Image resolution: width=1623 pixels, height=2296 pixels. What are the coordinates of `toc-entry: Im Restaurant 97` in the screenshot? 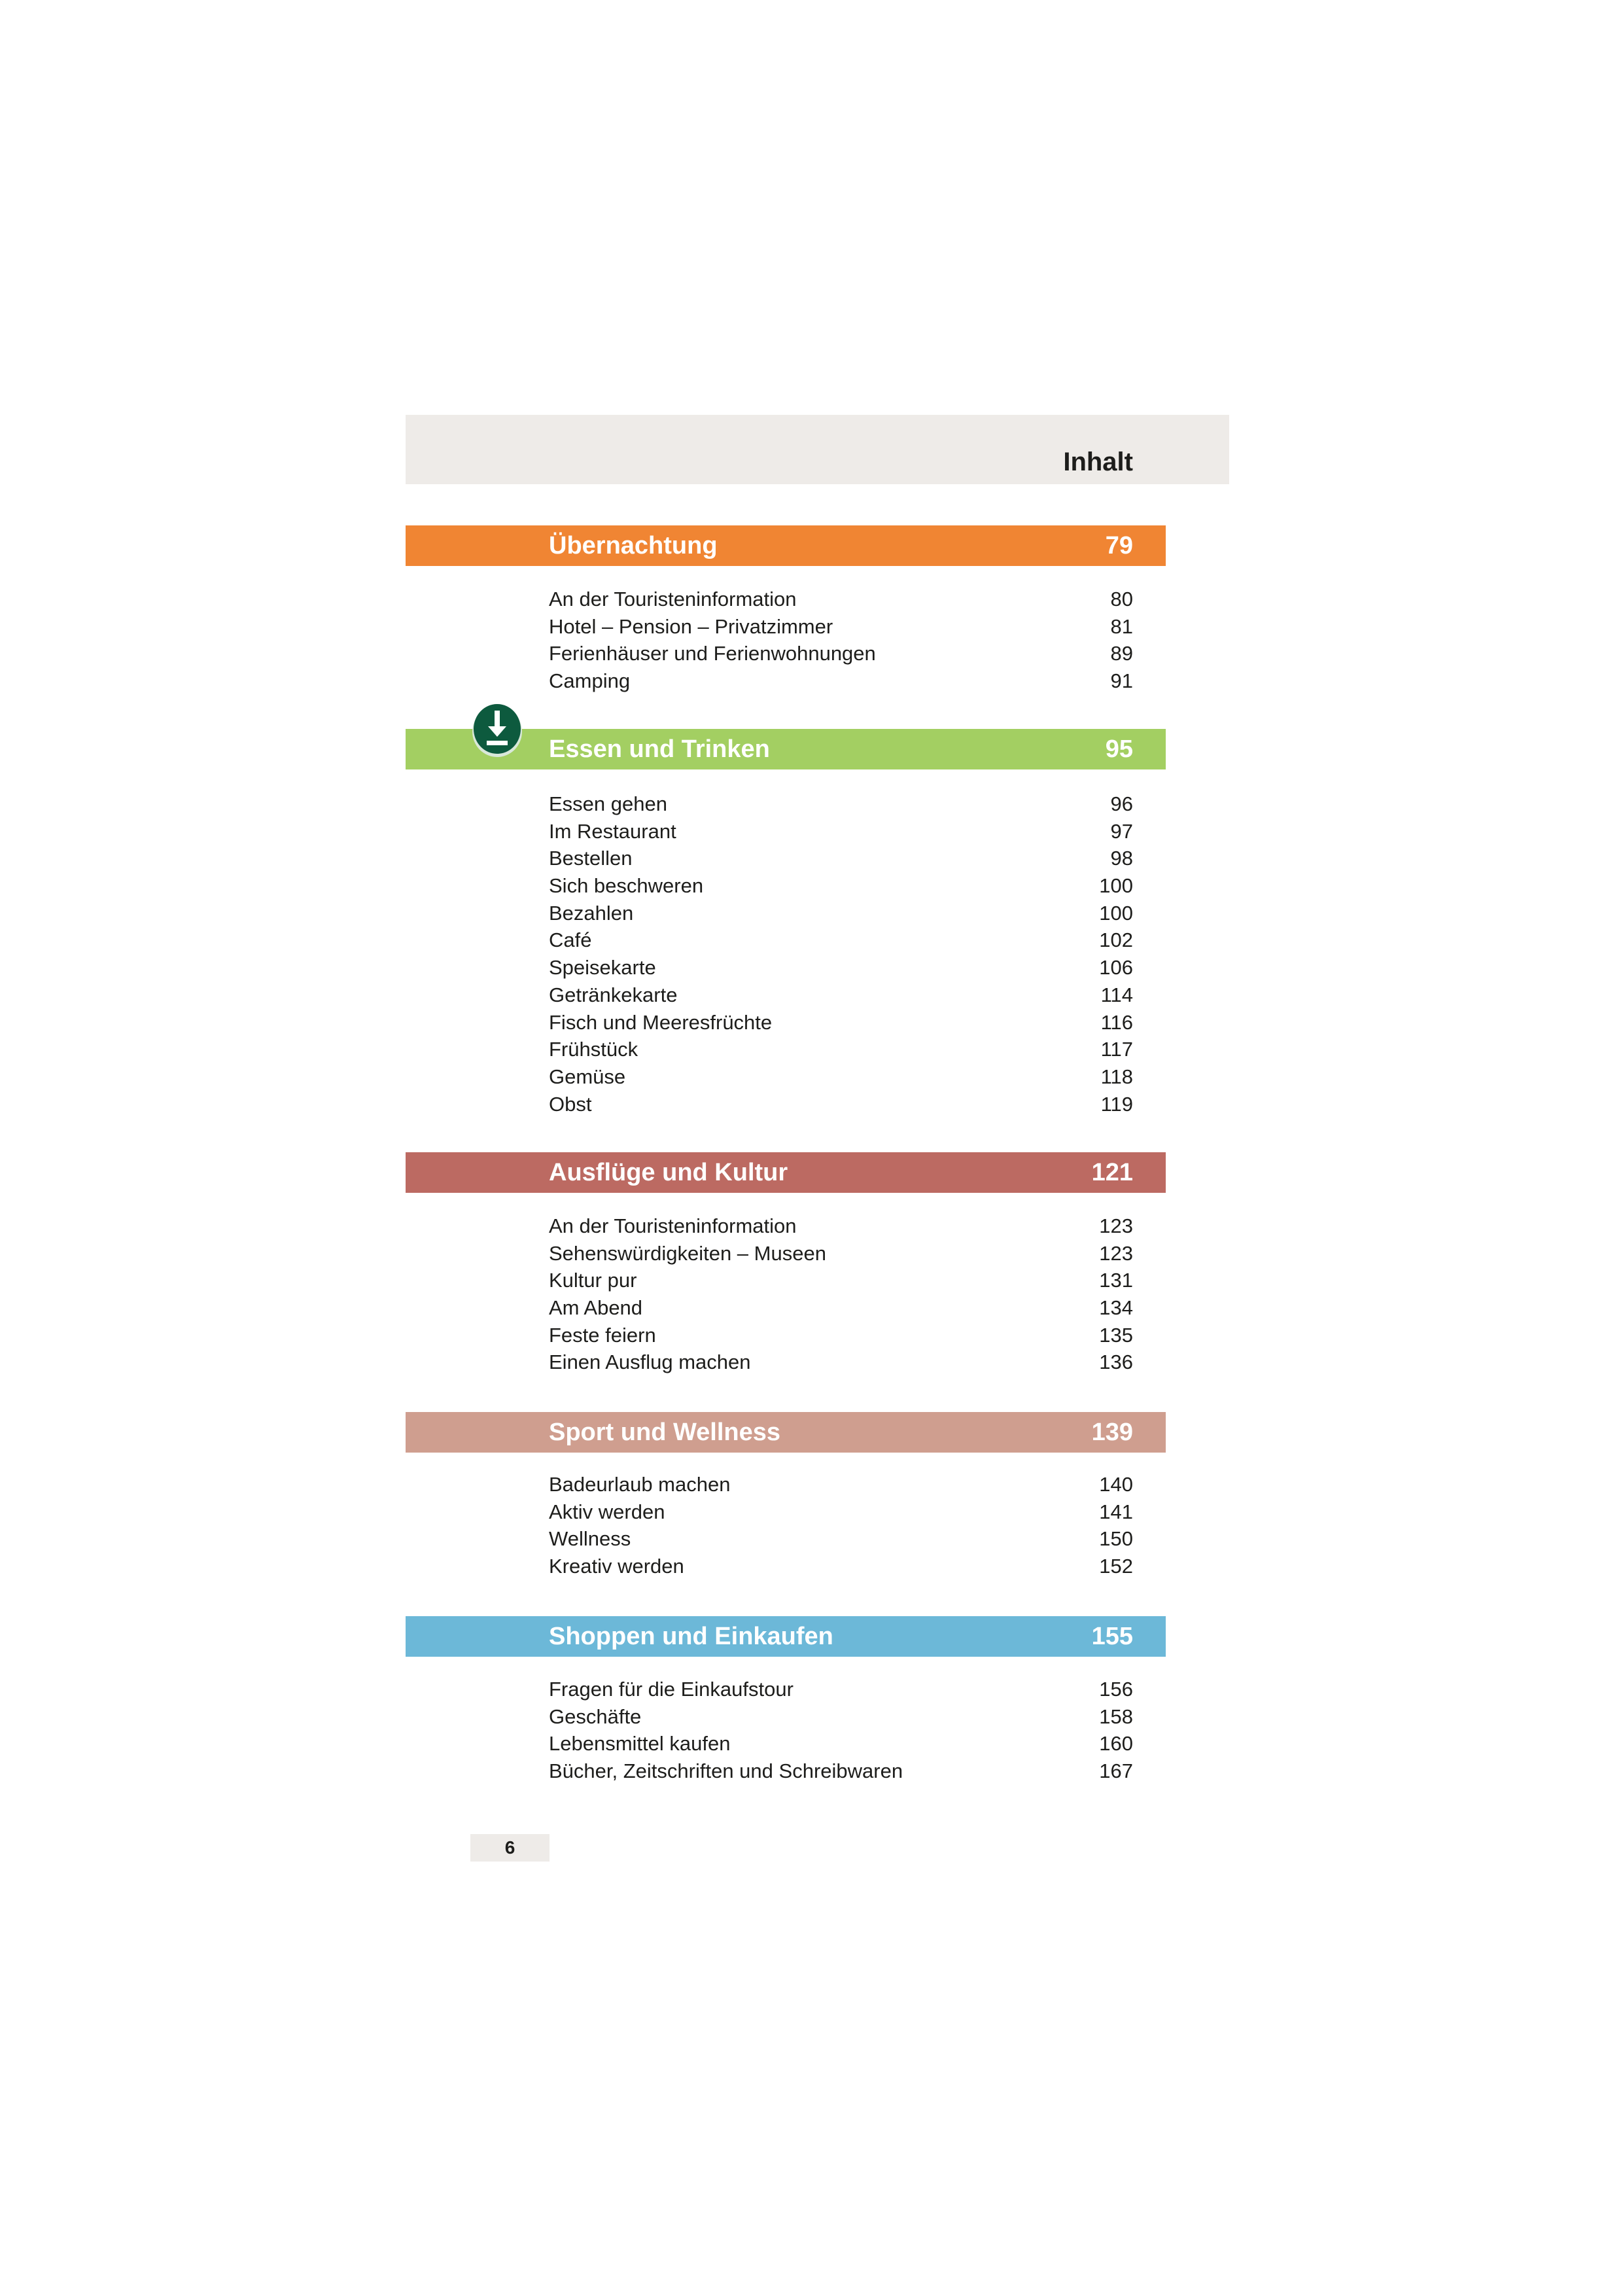 It's located at (841, 832).